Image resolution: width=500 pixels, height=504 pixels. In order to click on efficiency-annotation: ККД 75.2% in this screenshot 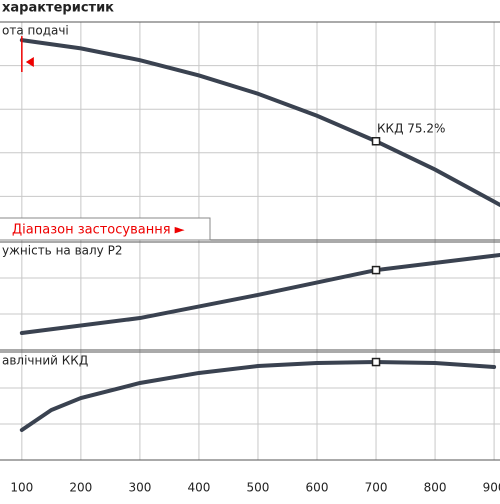, I will do `click(411, 129)`.